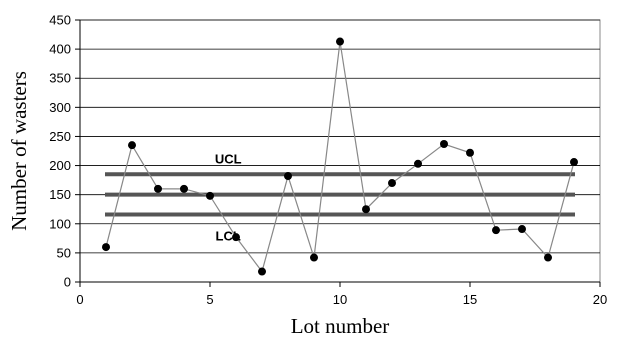 This screenshot has width=617, height=339. I want to click on y-tick-label: 350, so click(60, 78).